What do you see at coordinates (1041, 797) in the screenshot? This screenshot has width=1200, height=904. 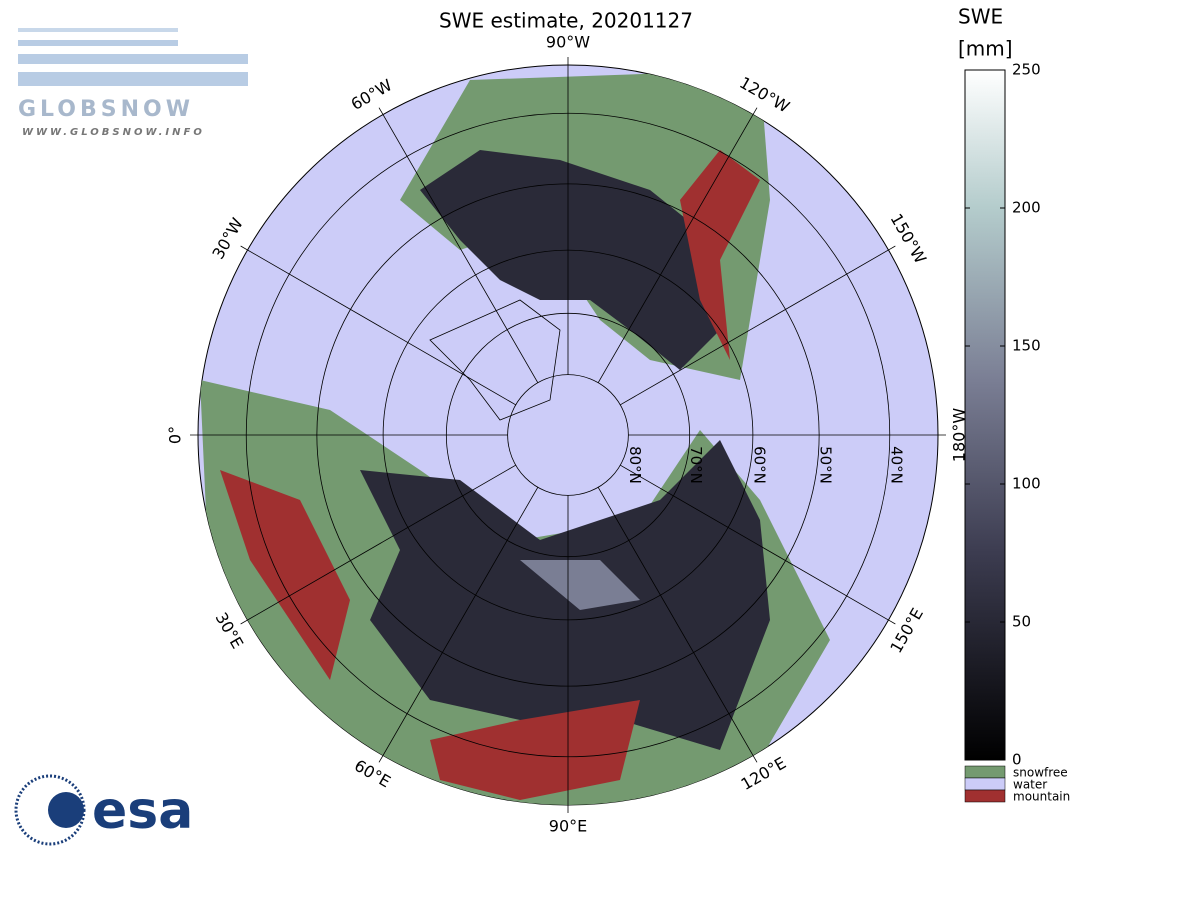 I see `legend-label: mountain` at bounding box center [1041, 797].